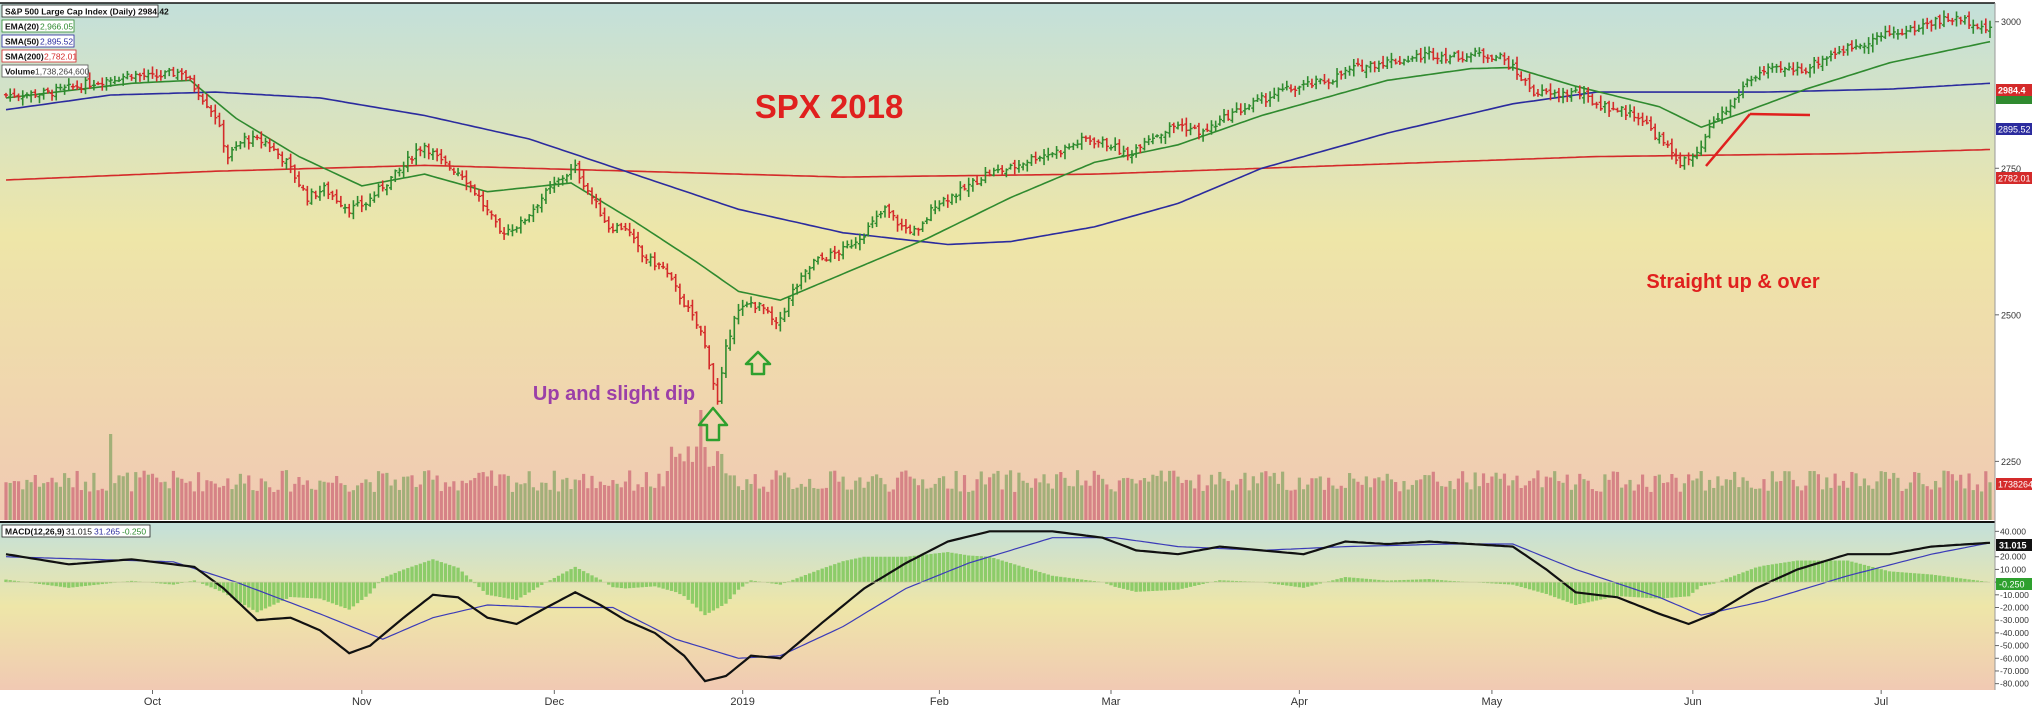 This screenshot has height=714, width=2032. I want to click on macd-histogram, so click(996, 584).